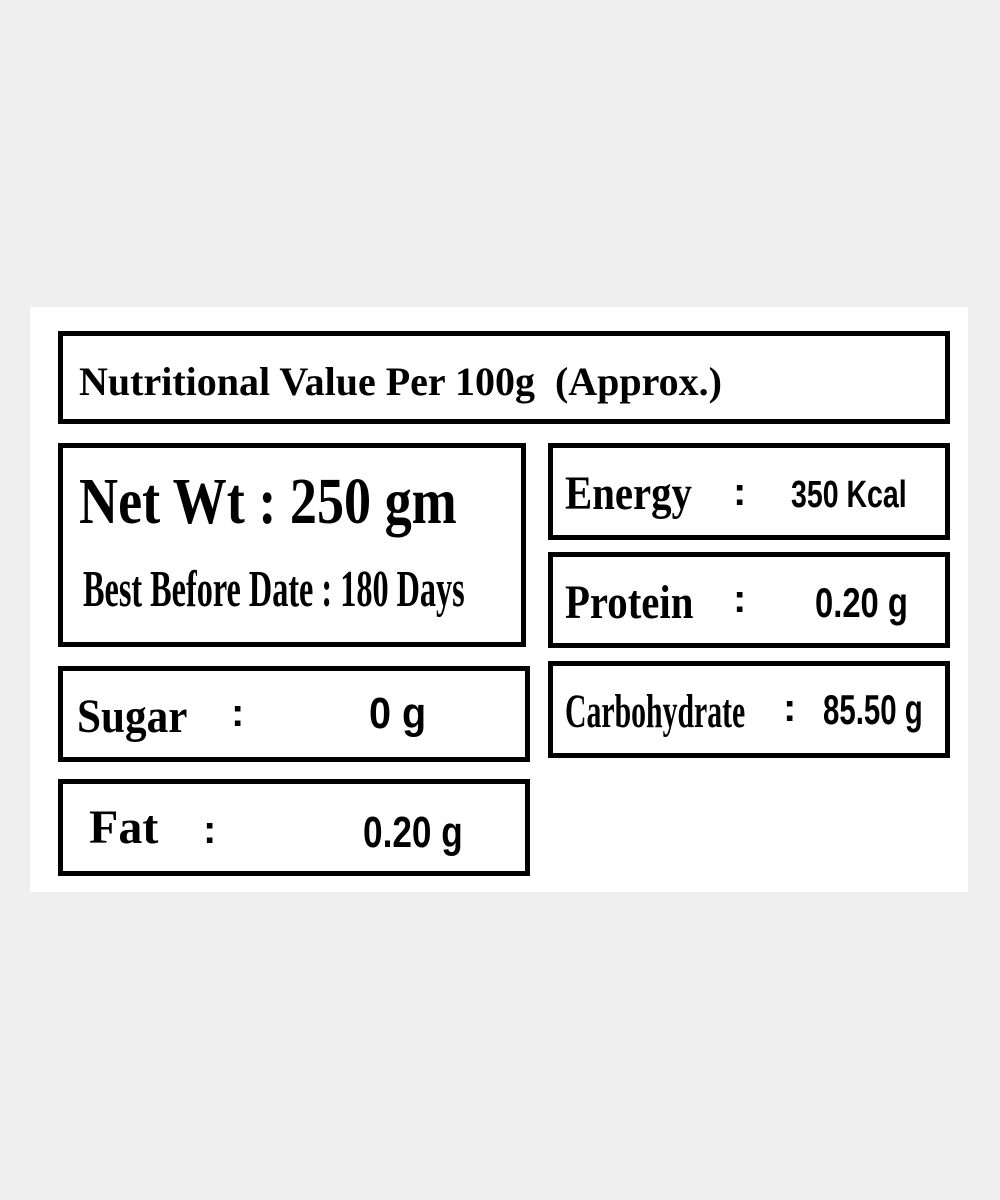 The image size is (1000, 1200). I want to click on item-label: Fat, so click(124, 827).